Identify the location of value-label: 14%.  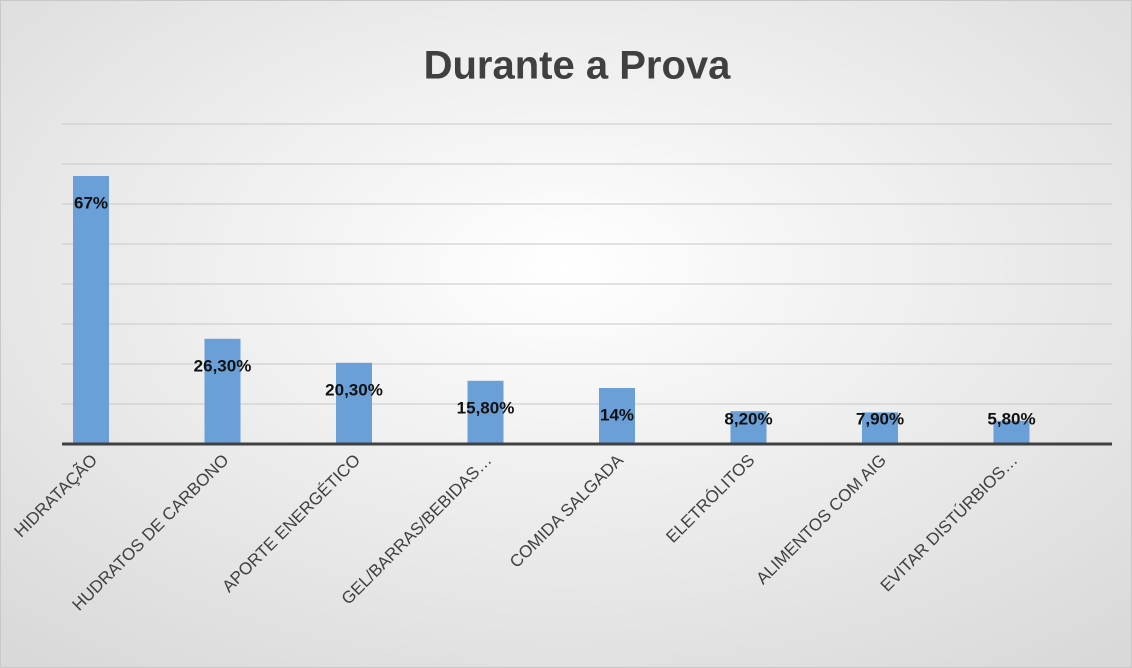
(617, 414).